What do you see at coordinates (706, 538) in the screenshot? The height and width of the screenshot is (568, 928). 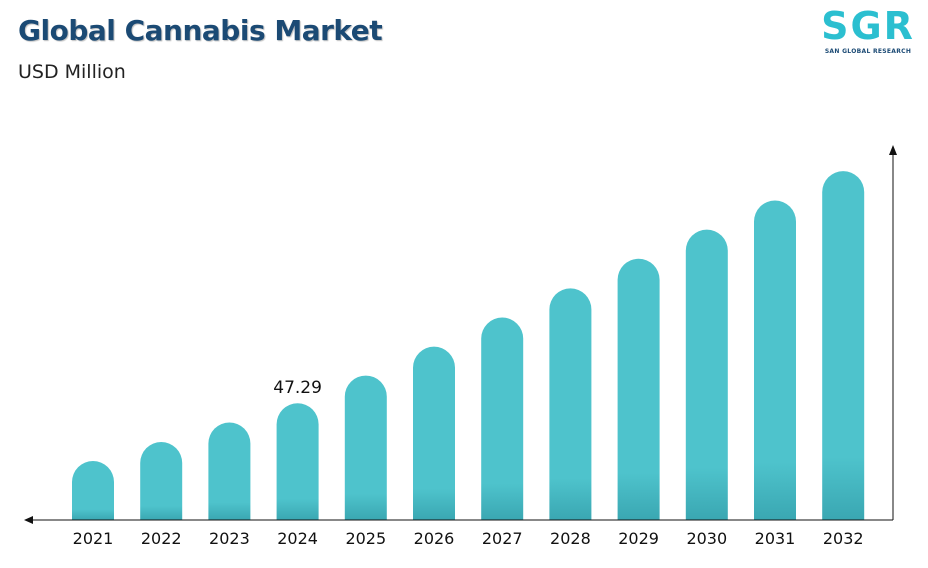 I see `x-tick-label: 2030` at bounding box center [706, 538].